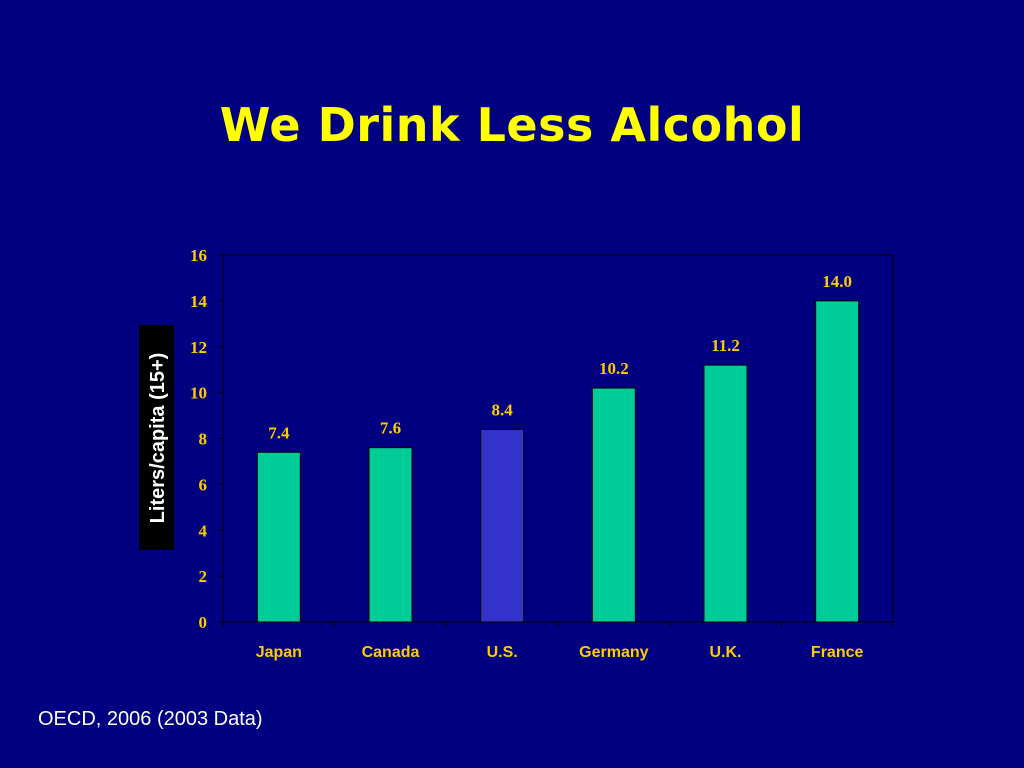 The width and height of the screenshot is (1024, 768). I want to click on slide-title: We Drink Less Alcohol, so click(512, 125).